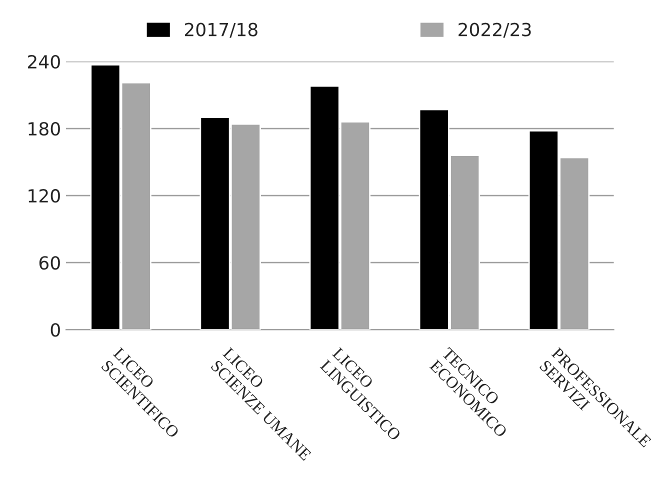 This screenshot has height=492, width=660. What do you see at coordinates (44, 129) in the screenshot?
I see `y-tick-label: 180` at bounding box center [44, 129].